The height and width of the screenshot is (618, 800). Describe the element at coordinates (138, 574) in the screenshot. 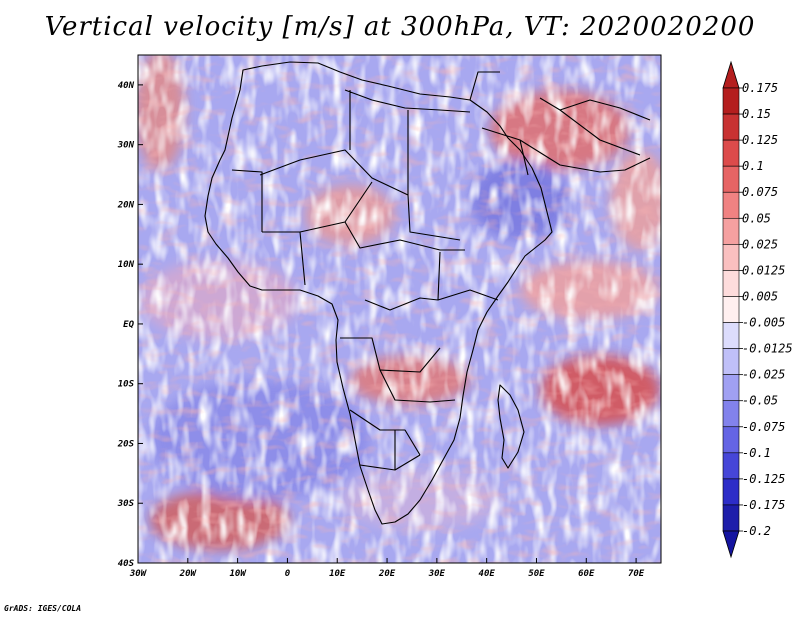

I see `lon-tick-label: 30W` at that location.